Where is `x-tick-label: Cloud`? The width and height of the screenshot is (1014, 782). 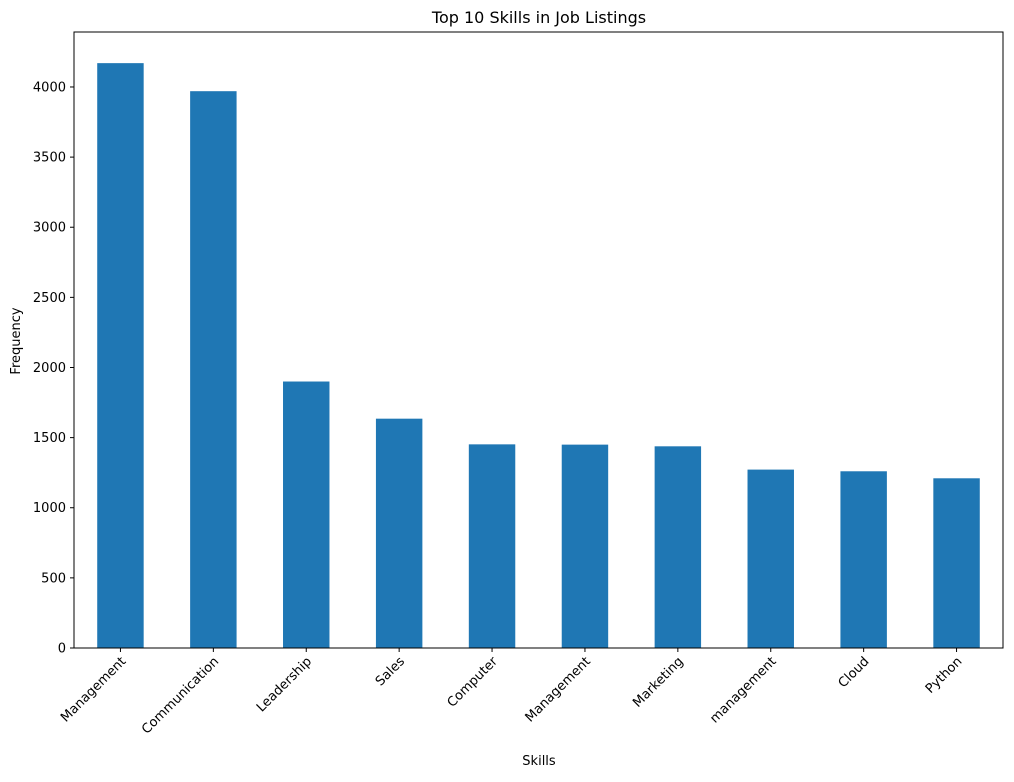 x-tick-label: Cloud is located at coordinates (854, 672).